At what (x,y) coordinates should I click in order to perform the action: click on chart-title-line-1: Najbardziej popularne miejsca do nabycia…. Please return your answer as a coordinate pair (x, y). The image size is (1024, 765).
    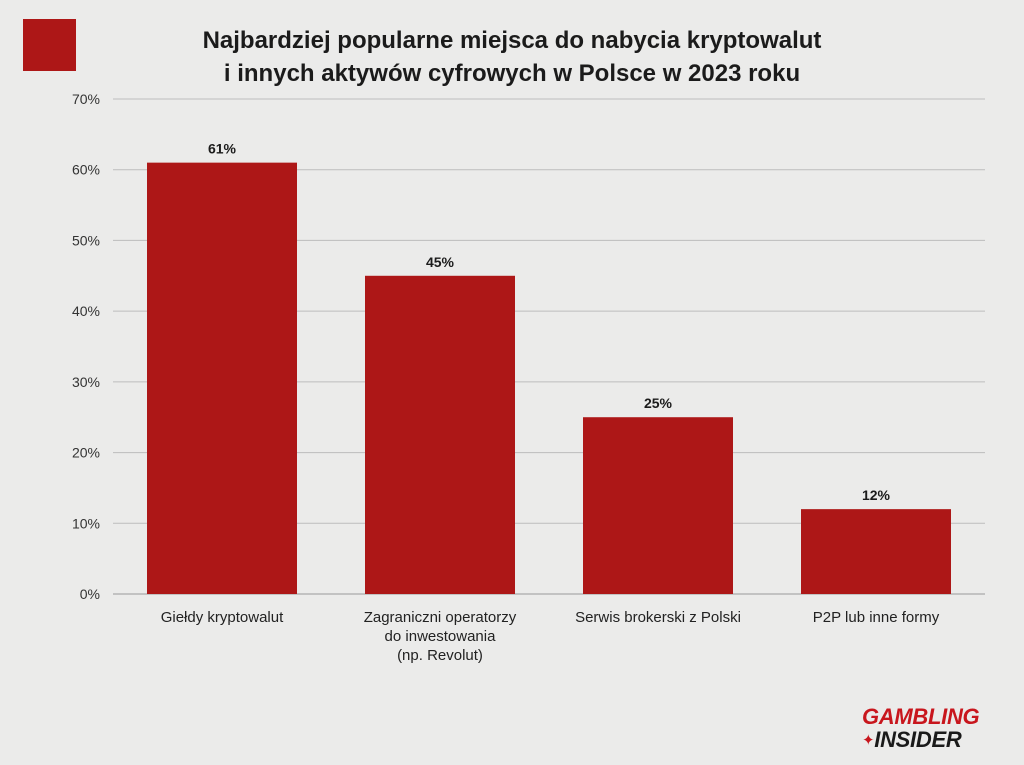
    Looking at the image, I should click on (512, 40).